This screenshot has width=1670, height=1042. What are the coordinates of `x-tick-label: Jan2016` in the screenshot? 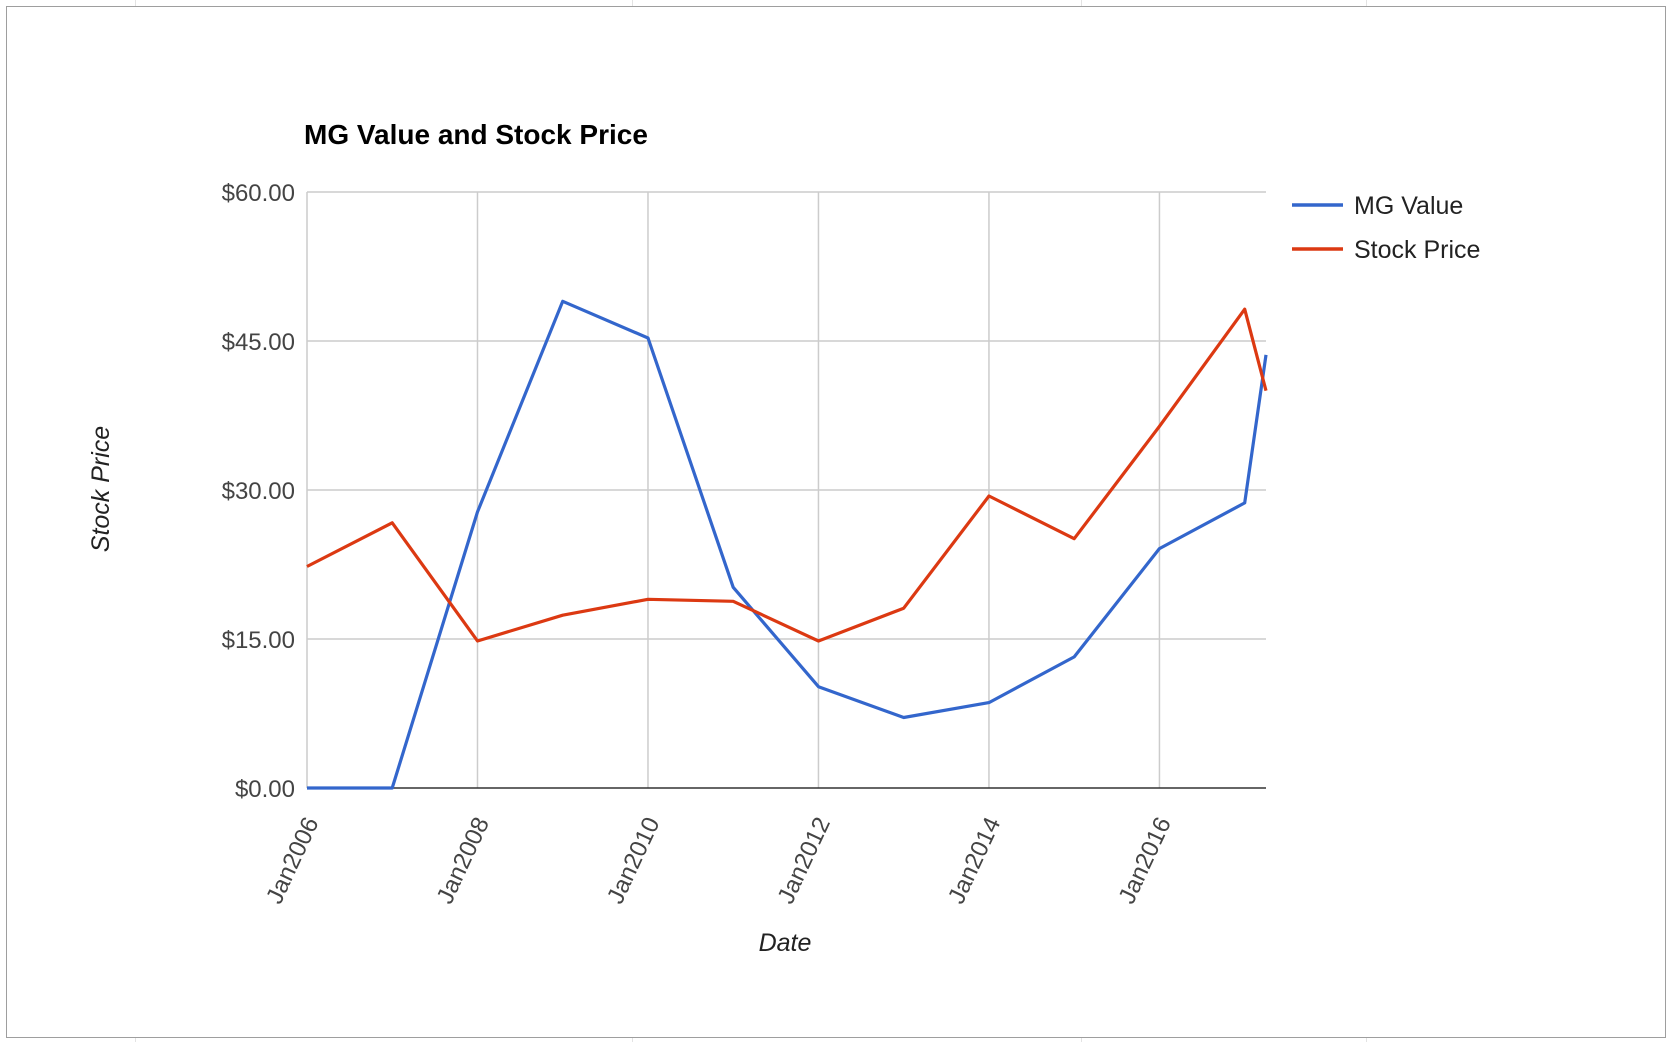 It's located at (1144, 860).